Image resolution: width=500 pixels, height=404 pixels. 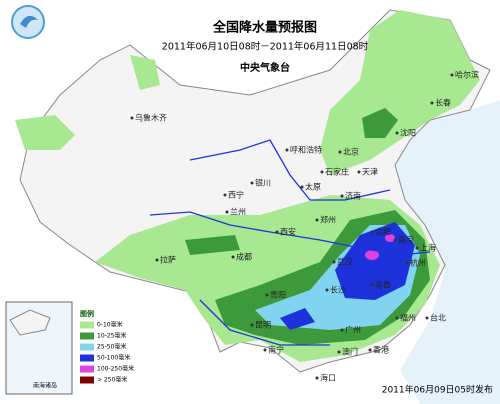 I want to click on logo, so click(x=28, y=22).